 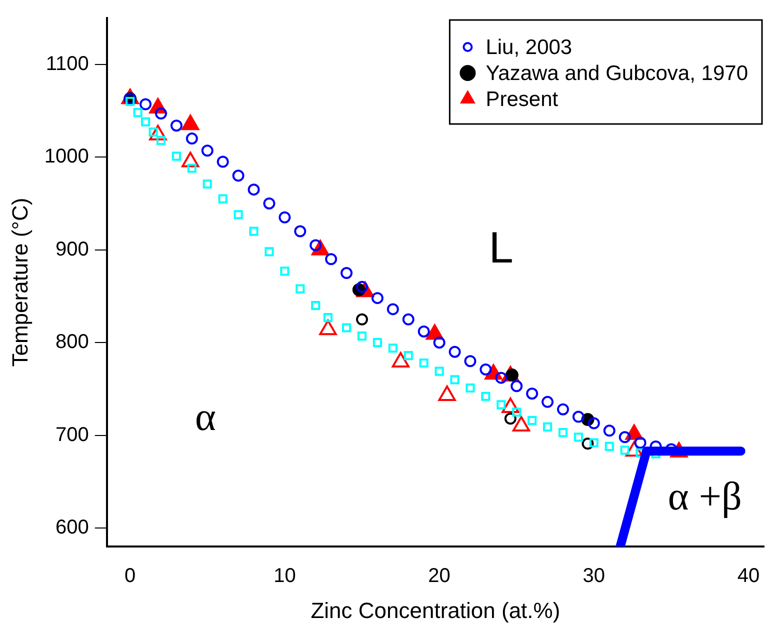 I want to click on y-tick-label: 700, so click(x=72, y=435).